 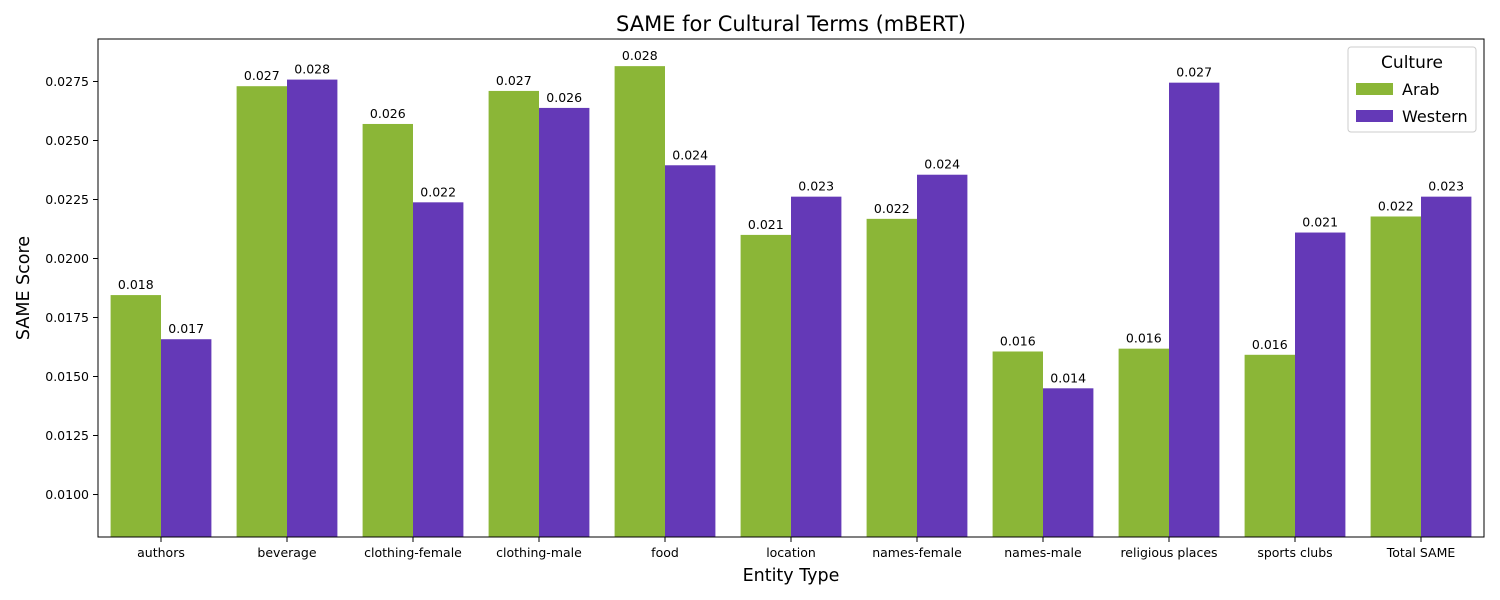 I want to click on bar-arab-clothing-female, so click(x=387, y=330).